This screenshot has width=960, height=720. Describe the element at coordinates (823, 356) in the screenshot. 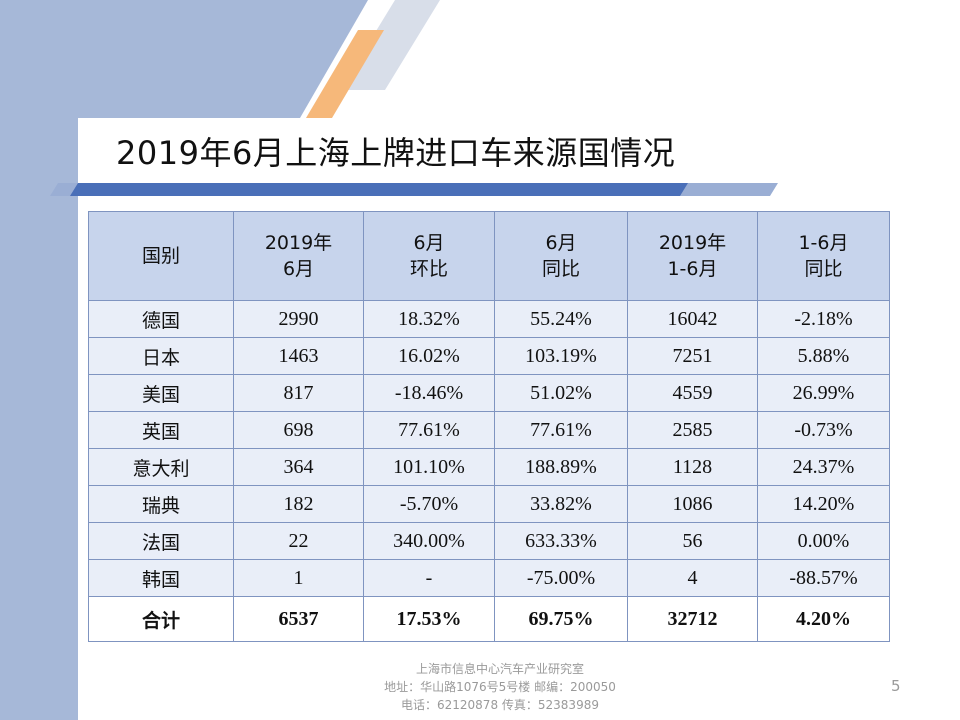

I see `value-cell: 5.88%` at that location.